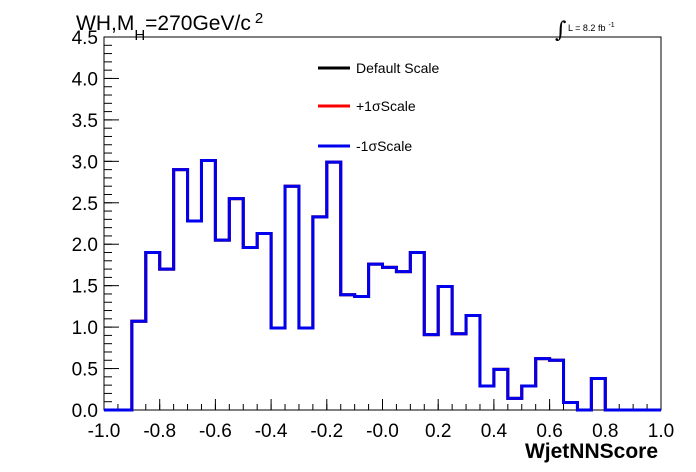  What do you see at coordinates (85, 162) in the screenshot?
I see `y-tick-label: 3.0` at bounding box center [85, 162].